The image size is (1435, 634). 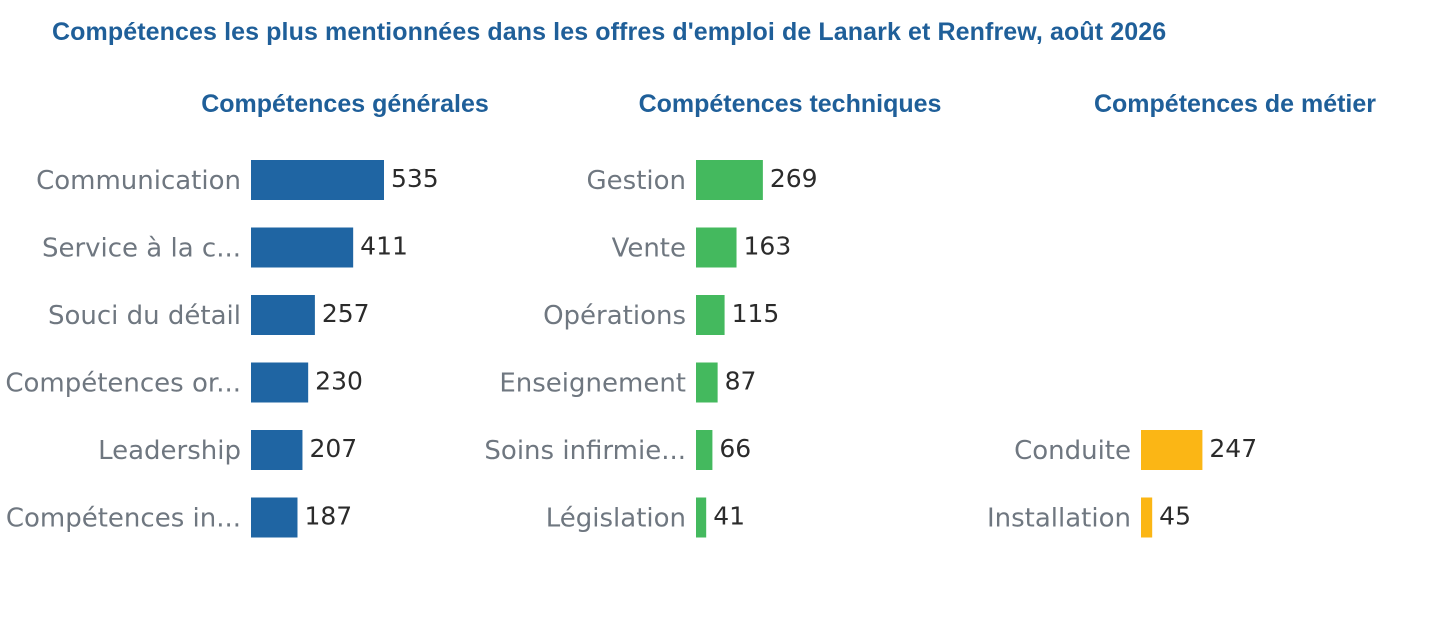 I want to click on data-label: 187, so click(x=328, y=516).